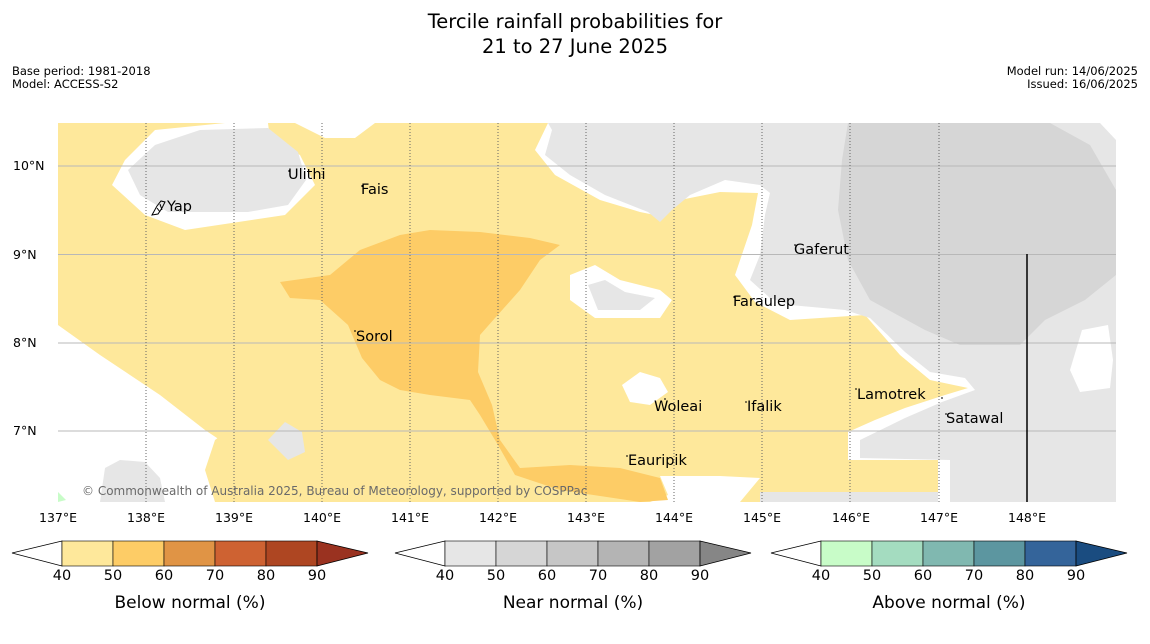  Describe the element at coordinates (575, 21) in the screenshot. I see `title-line-1: Tercile rainfall probabilities for` at that location.